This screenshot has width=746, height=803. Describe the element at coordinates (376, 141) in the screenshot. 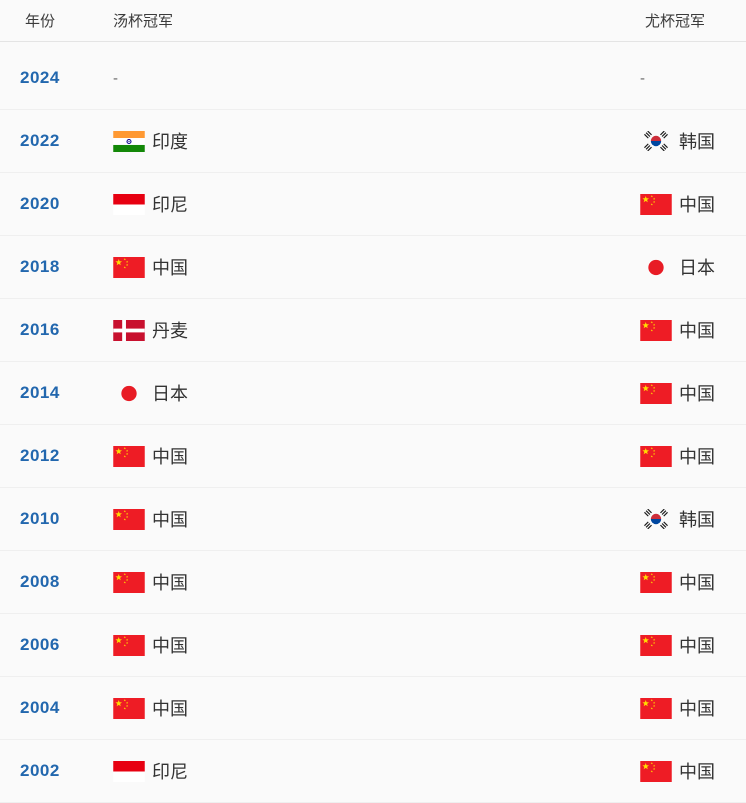

I see `thomas-cup-champion-cell: 印度` at that location.